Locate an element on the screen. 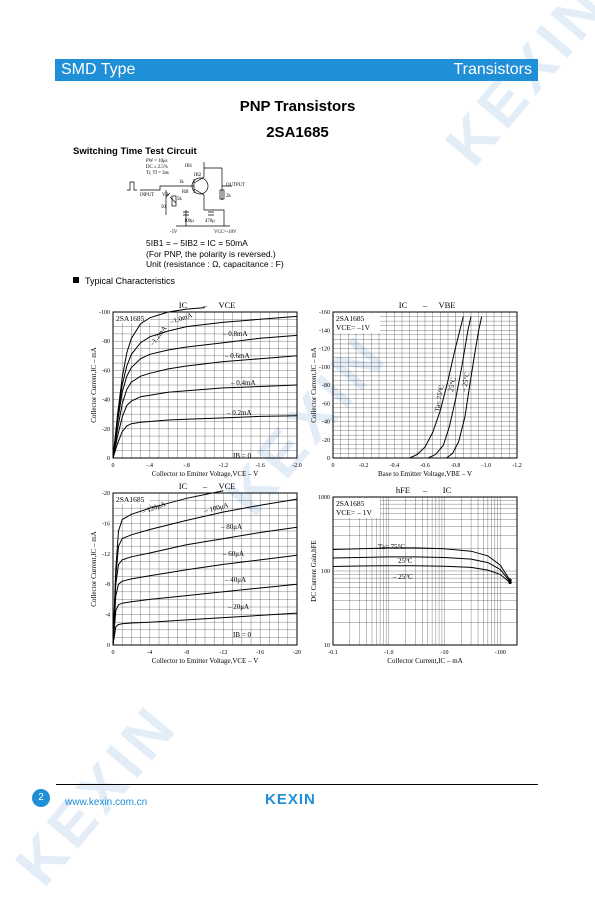 This screenshot has width=595, height=898. y-tick-label: -140 is located at coordinates (324, 331).